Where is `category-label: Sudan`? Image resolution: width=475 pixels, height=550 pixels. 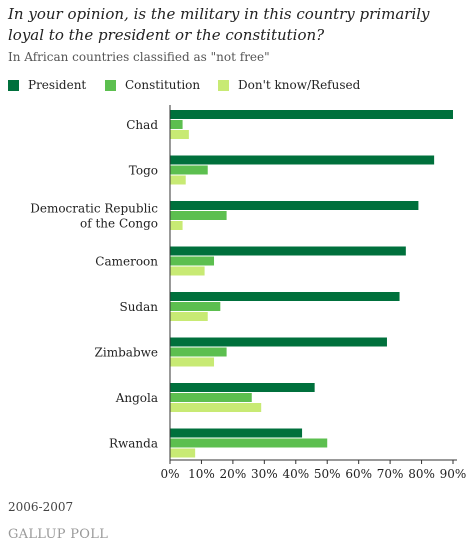
category-label: Sudan is located at coordinates (138, 307).